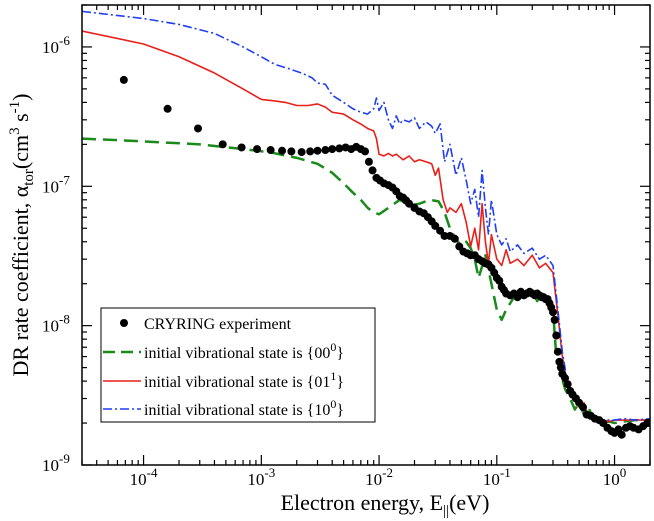 The image size is (654, 521). What do you see at coordinates (615, 477) in the screenshot?
I see `x-tick-label: 10⁰` at bounding box center [615, 477].